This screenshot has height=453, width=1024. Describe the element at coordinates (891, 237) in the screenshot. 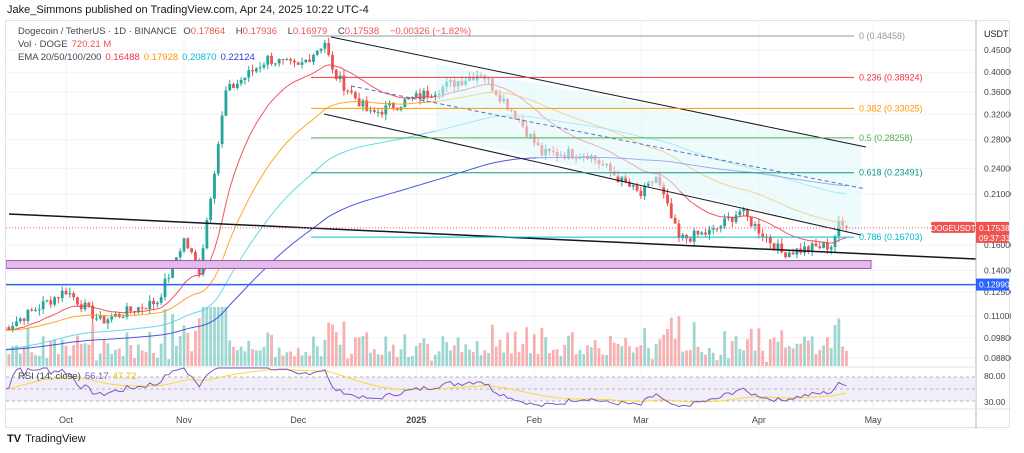

I see `fib-level-label: 0.786 (0.16703)` at that location.